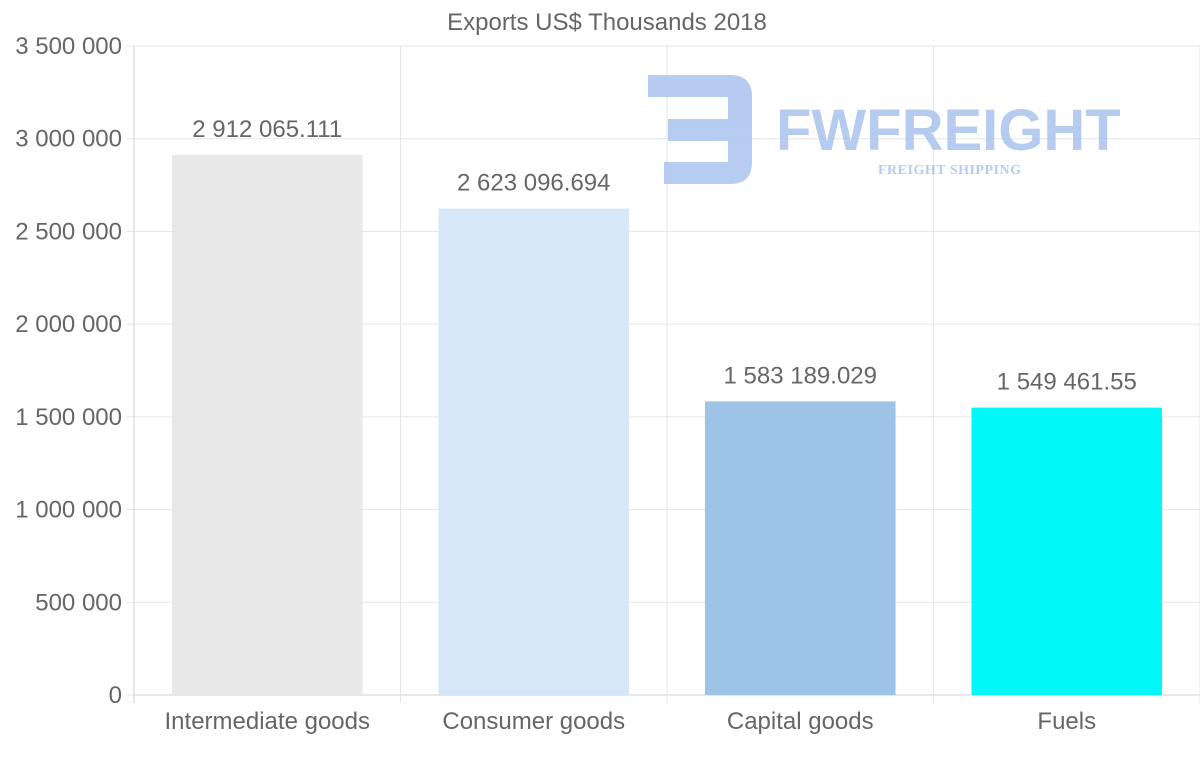  What do you see at coordinates (948, 130) in the screenshot?
I see `watermark-brand: FWFREIGHT` at bounding box center [948, 130].